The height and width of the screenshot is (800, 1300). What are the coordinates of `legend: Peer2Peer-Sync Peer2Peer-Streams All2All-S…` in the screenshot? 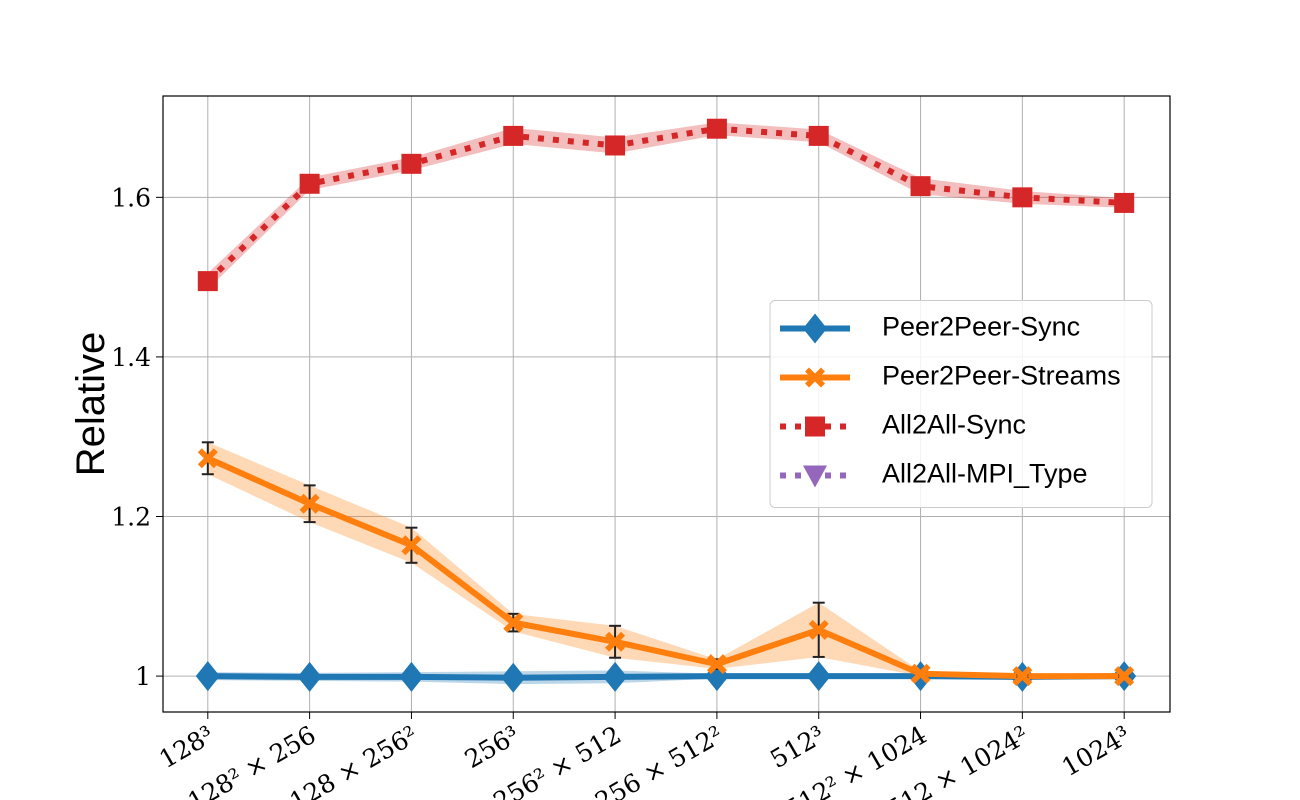 It's located at (961, 404).